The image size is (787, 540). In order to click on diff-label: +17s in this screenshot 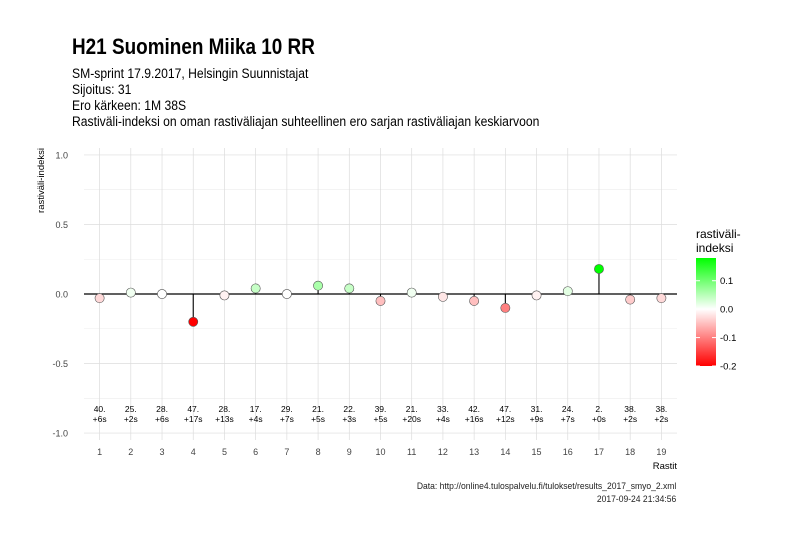, I will do `click(193, 419)`.